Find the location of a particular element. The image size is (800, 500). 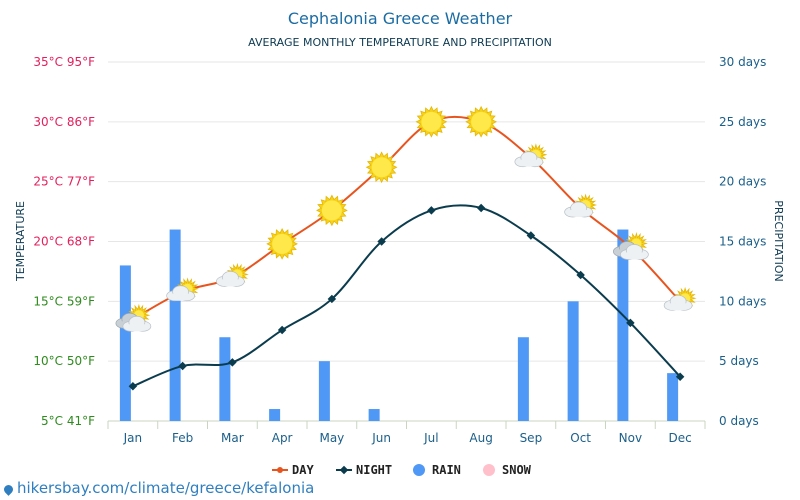

legend-item-day: DAY is located at coordinates (293, 470).